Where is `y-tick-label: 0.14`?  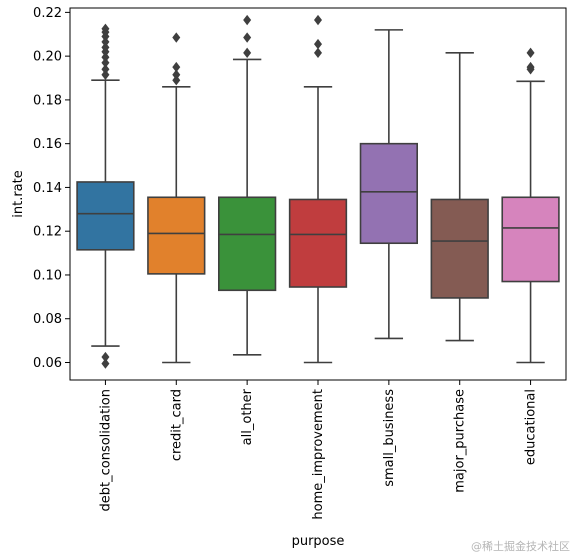 y-tick-label: 0.14 is located at coordinates (47, 188).